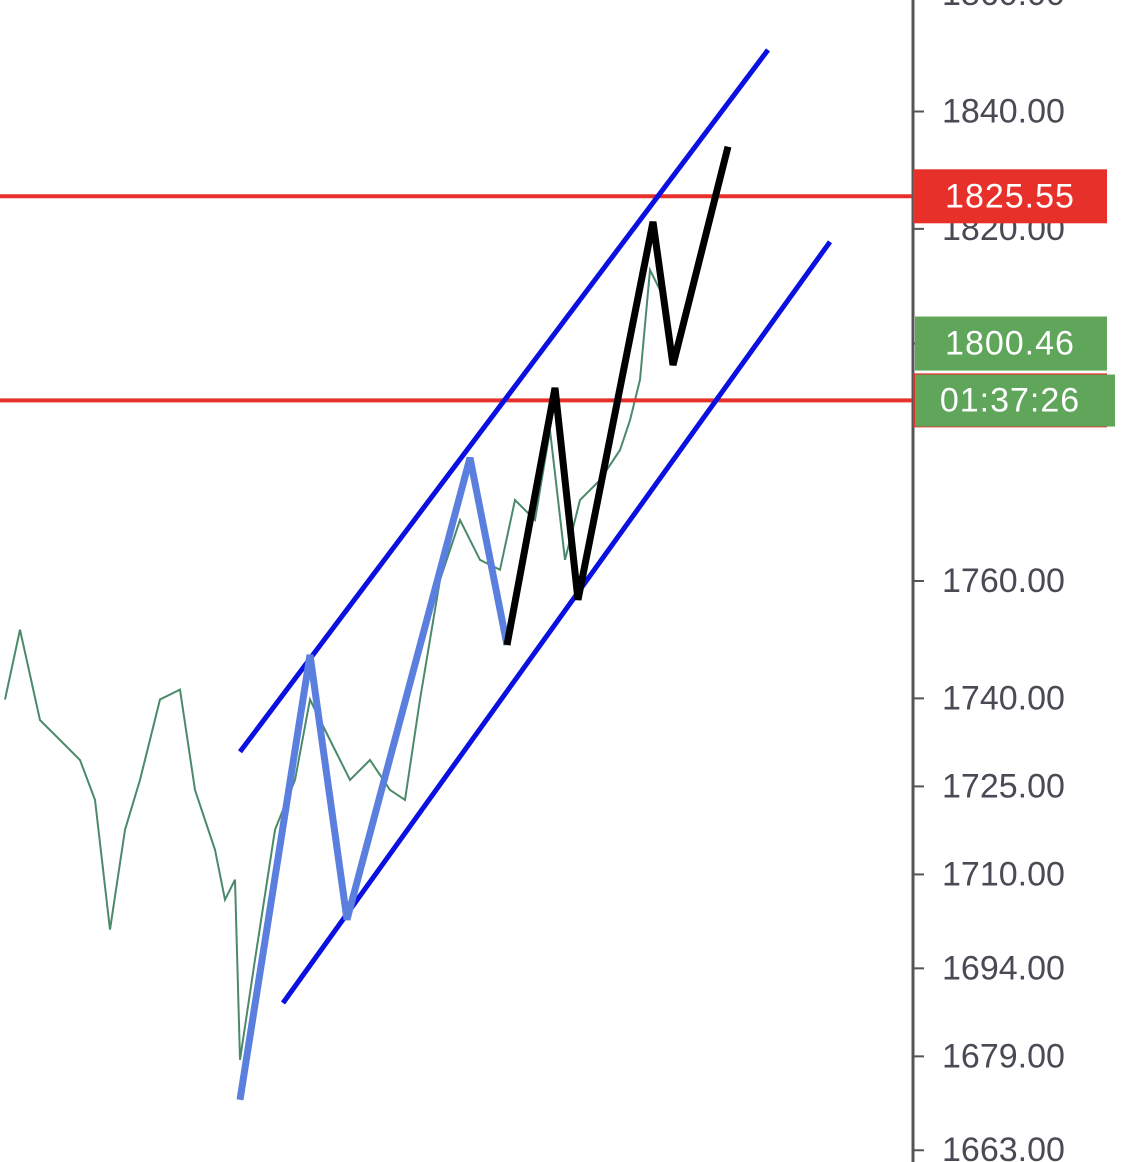 The image size is (1125, 1162). I want to click on last-price-tag-bg, so click(1011, 343).